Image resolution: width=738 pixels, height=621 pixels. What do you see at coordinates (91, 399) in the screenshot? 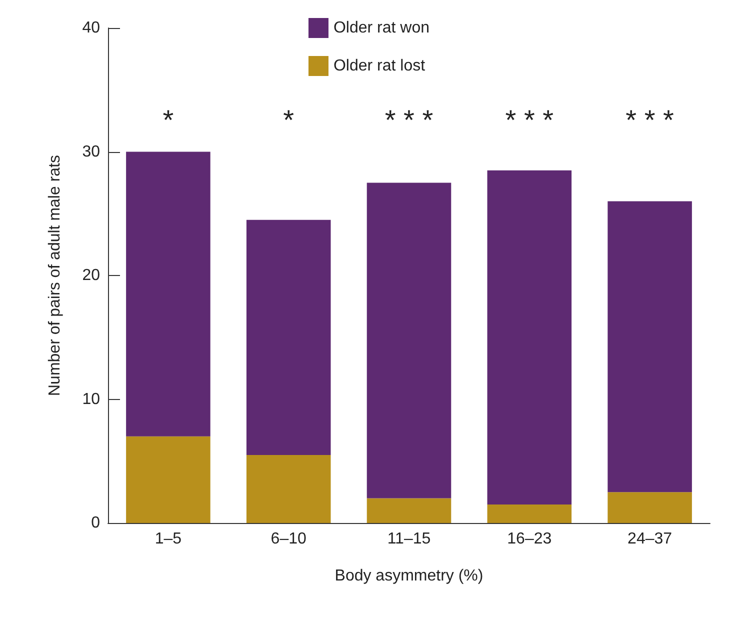
I see `y-tick-label: 10` at bounding box center [91, 399].